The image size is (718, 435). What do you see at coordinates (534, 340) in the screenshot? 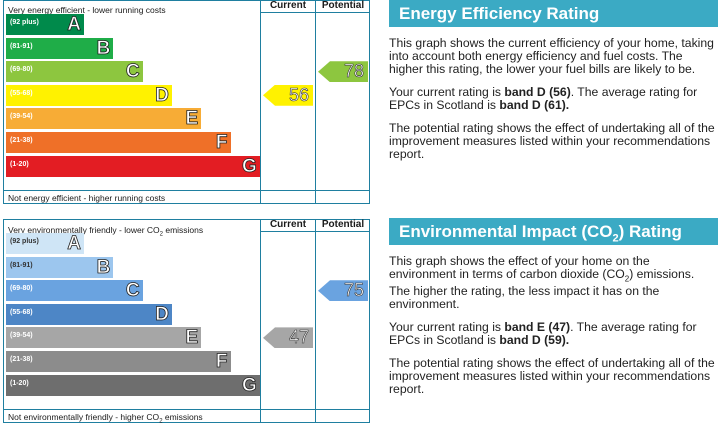
I see `average-band: band D (59).` at bounding box center [534, 340].